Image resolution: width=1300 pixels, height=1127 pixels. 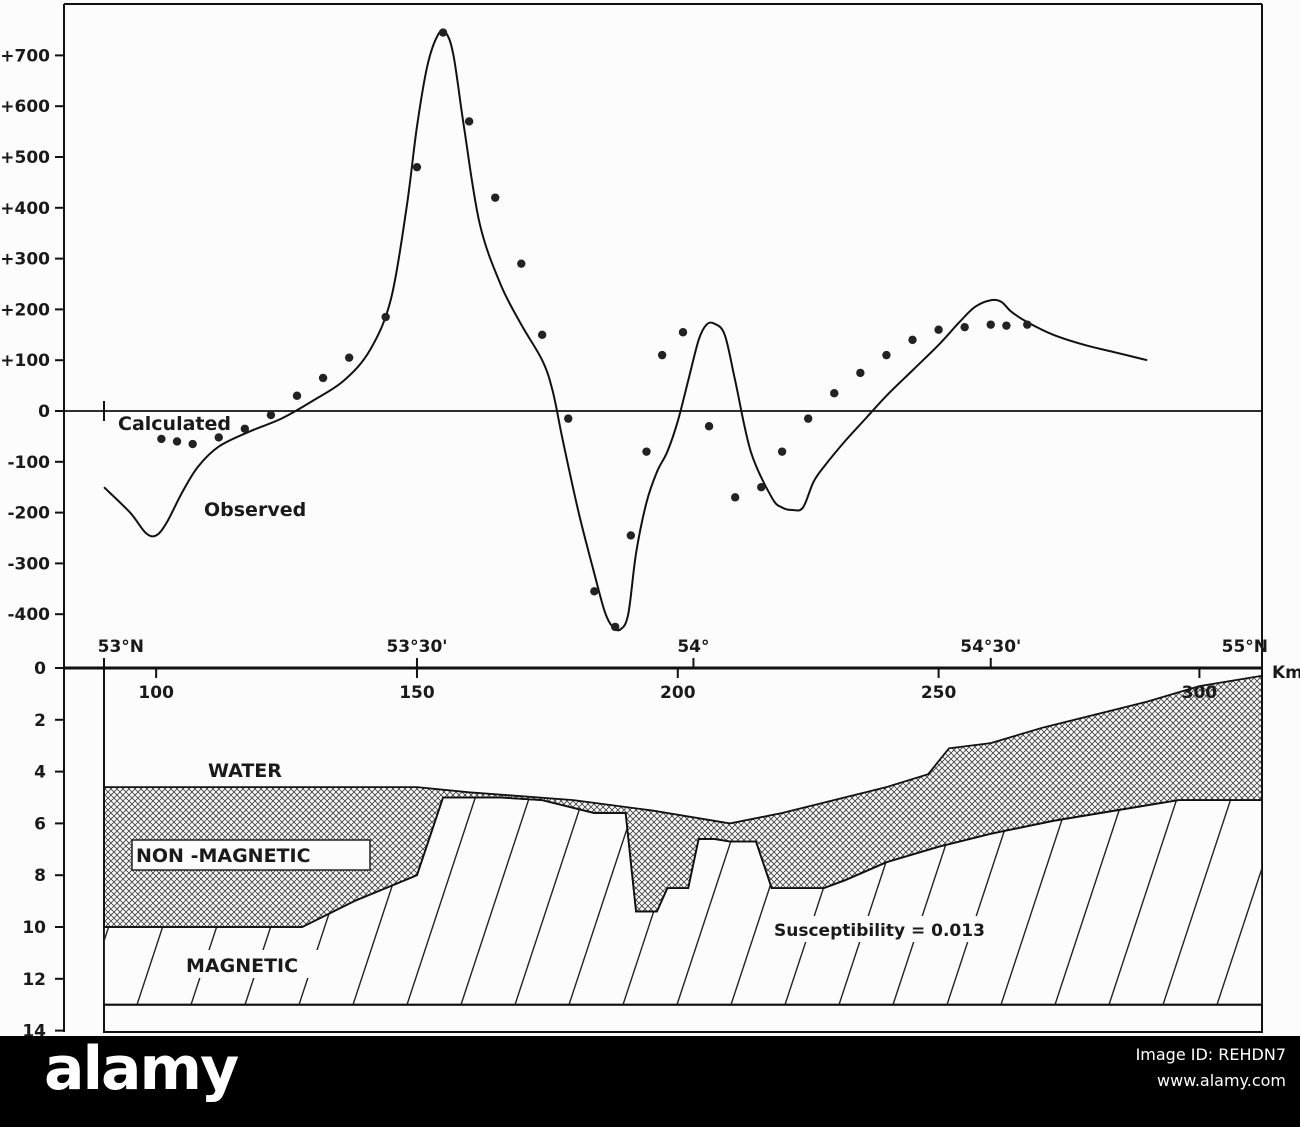 I want to click on y-tick-label: +500, so click(x=25, y=158).